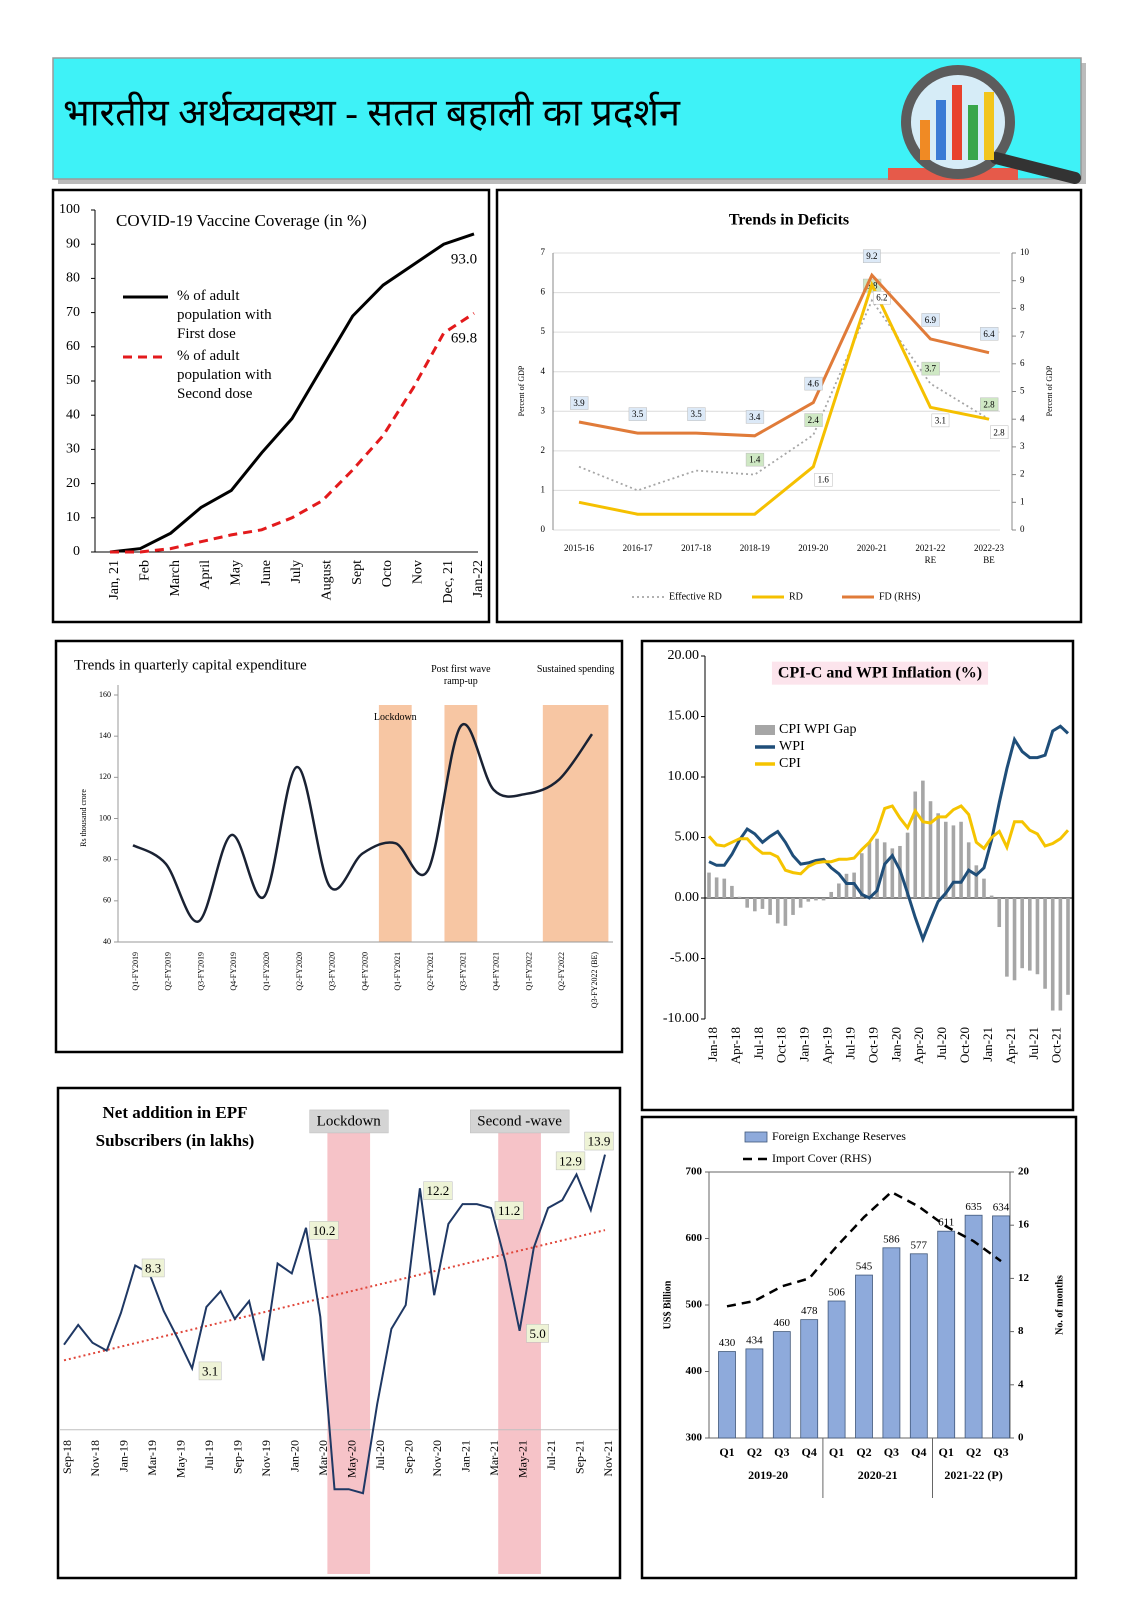 The image size is (1130, 1600). I want to click on y-tick-label: 60, so click(107, 900).